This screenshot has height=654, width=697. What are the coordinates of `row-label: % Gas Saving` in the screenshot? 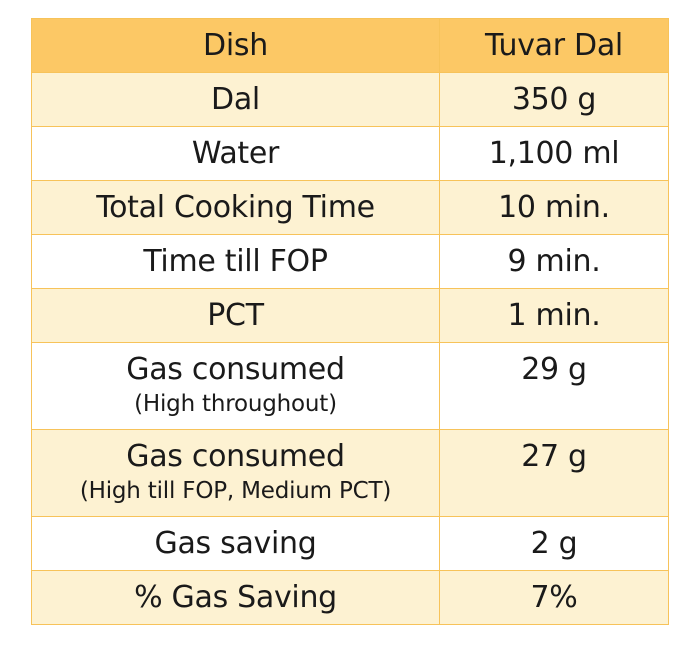 It's located at (235, 597).